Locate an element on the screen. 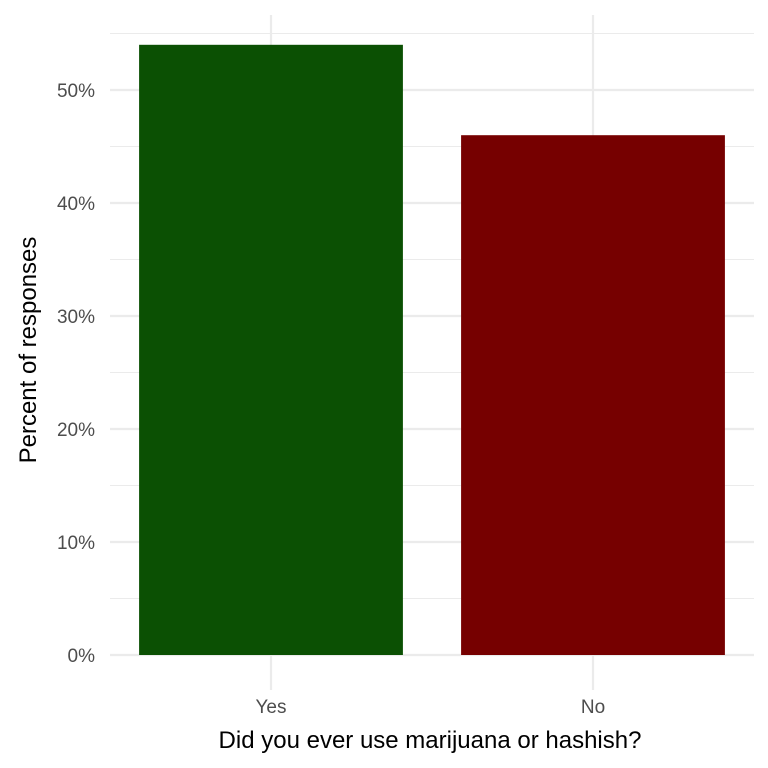 This screenshot has height=768, width=768. y-axis-title: Percent of responses is located at coordinates (28, 350).